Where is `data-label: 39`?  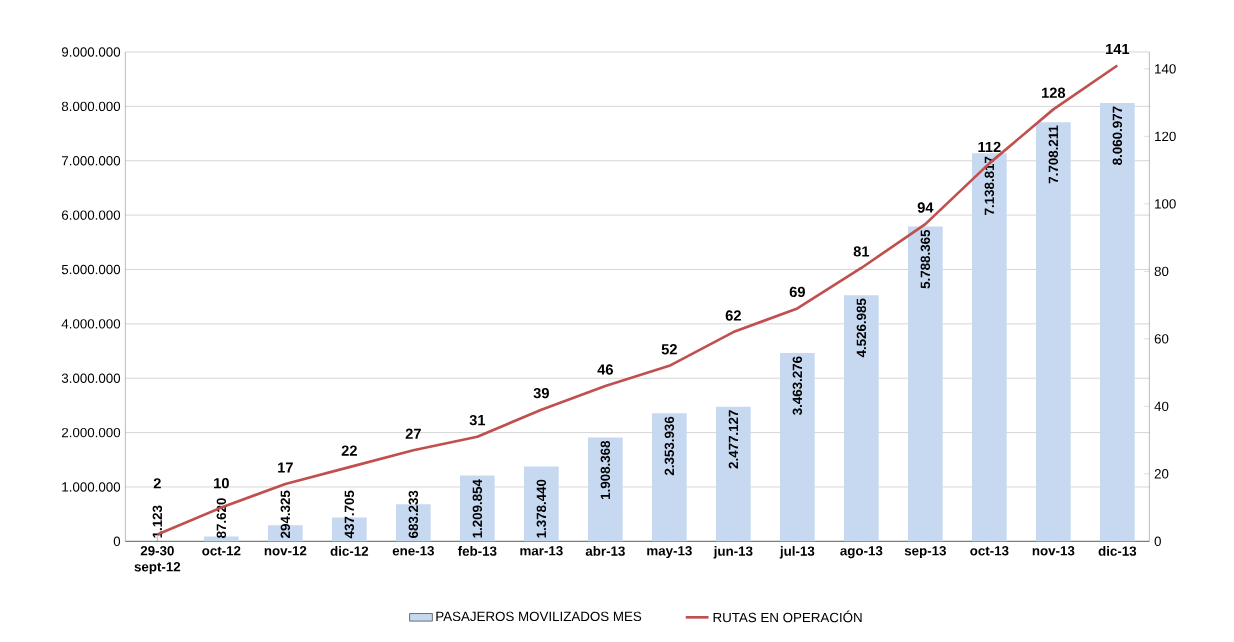 data-label: 39 is located at coordinates (541, 393).